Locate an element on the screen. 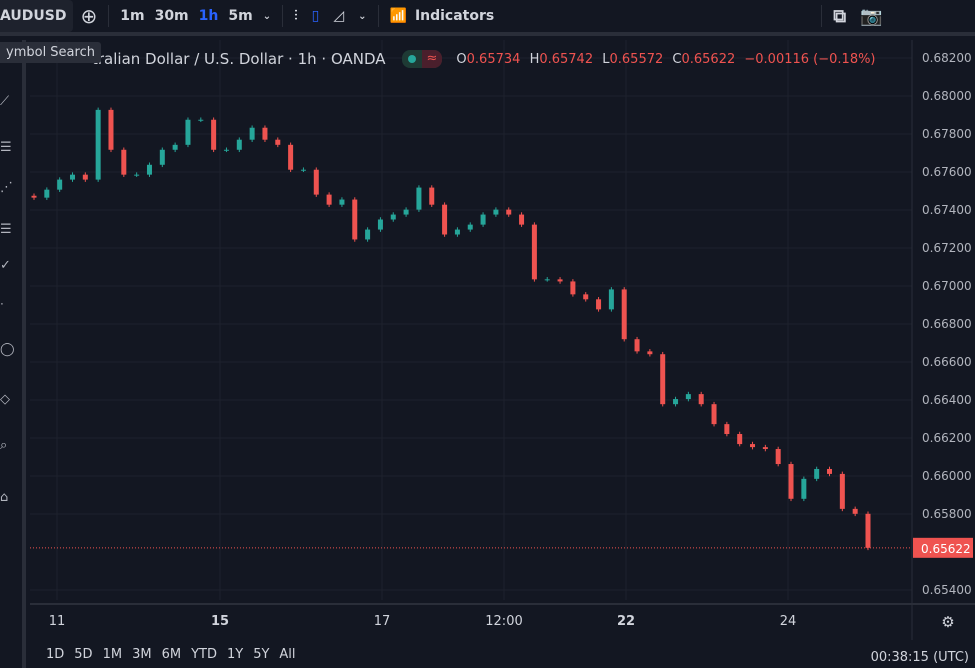  y-tick-label: 0.67600 is located at coordinates (947, 172).